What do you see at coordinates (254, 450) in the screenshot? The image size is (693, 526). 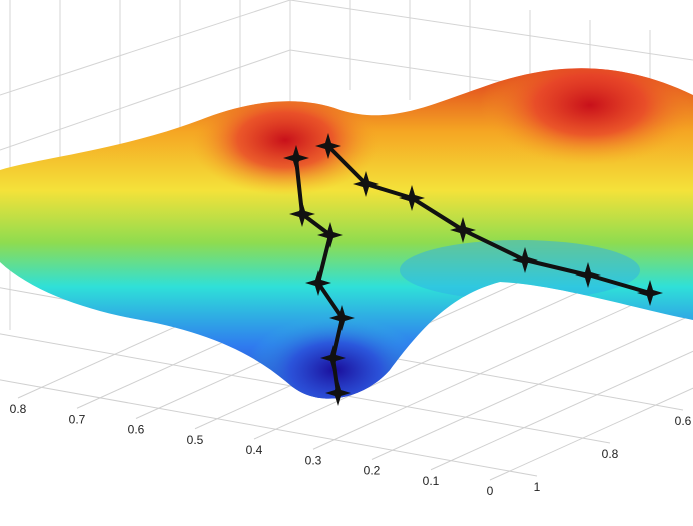 I see `x-tick-label: 0.4` at bounding box center [254, 450].